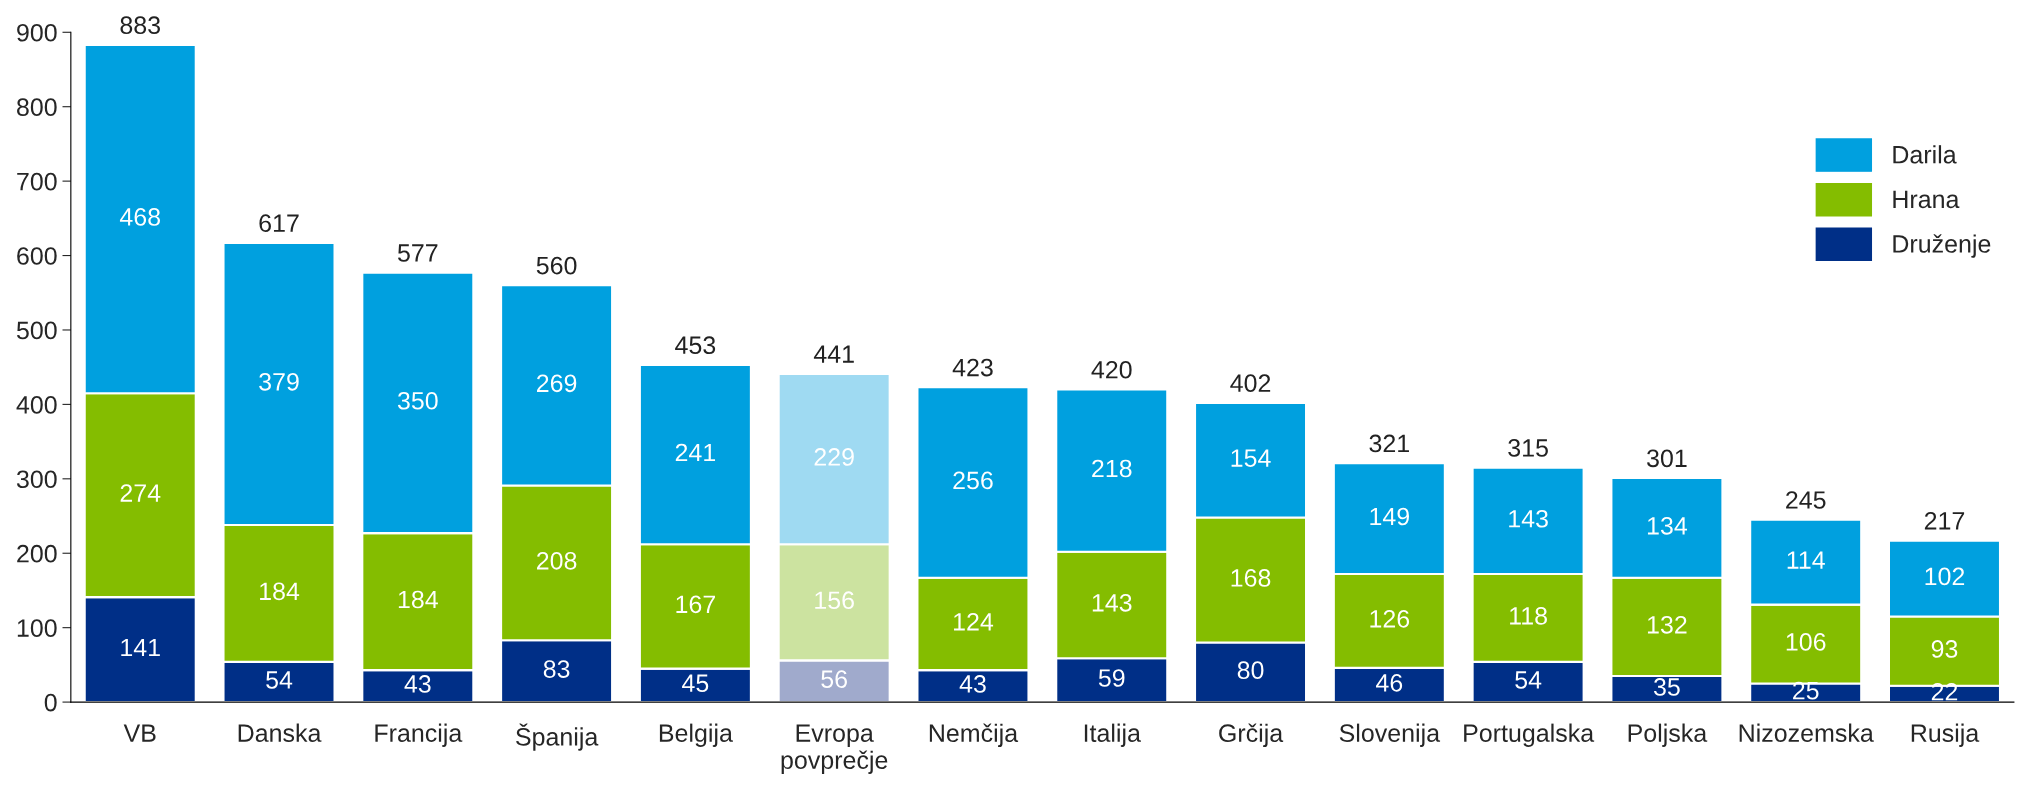 The height and width of the screenshot is (807, 2024). Describe the element at coordinates (1250, 670) in the screenshot. I see `data-label: 80` at that location.